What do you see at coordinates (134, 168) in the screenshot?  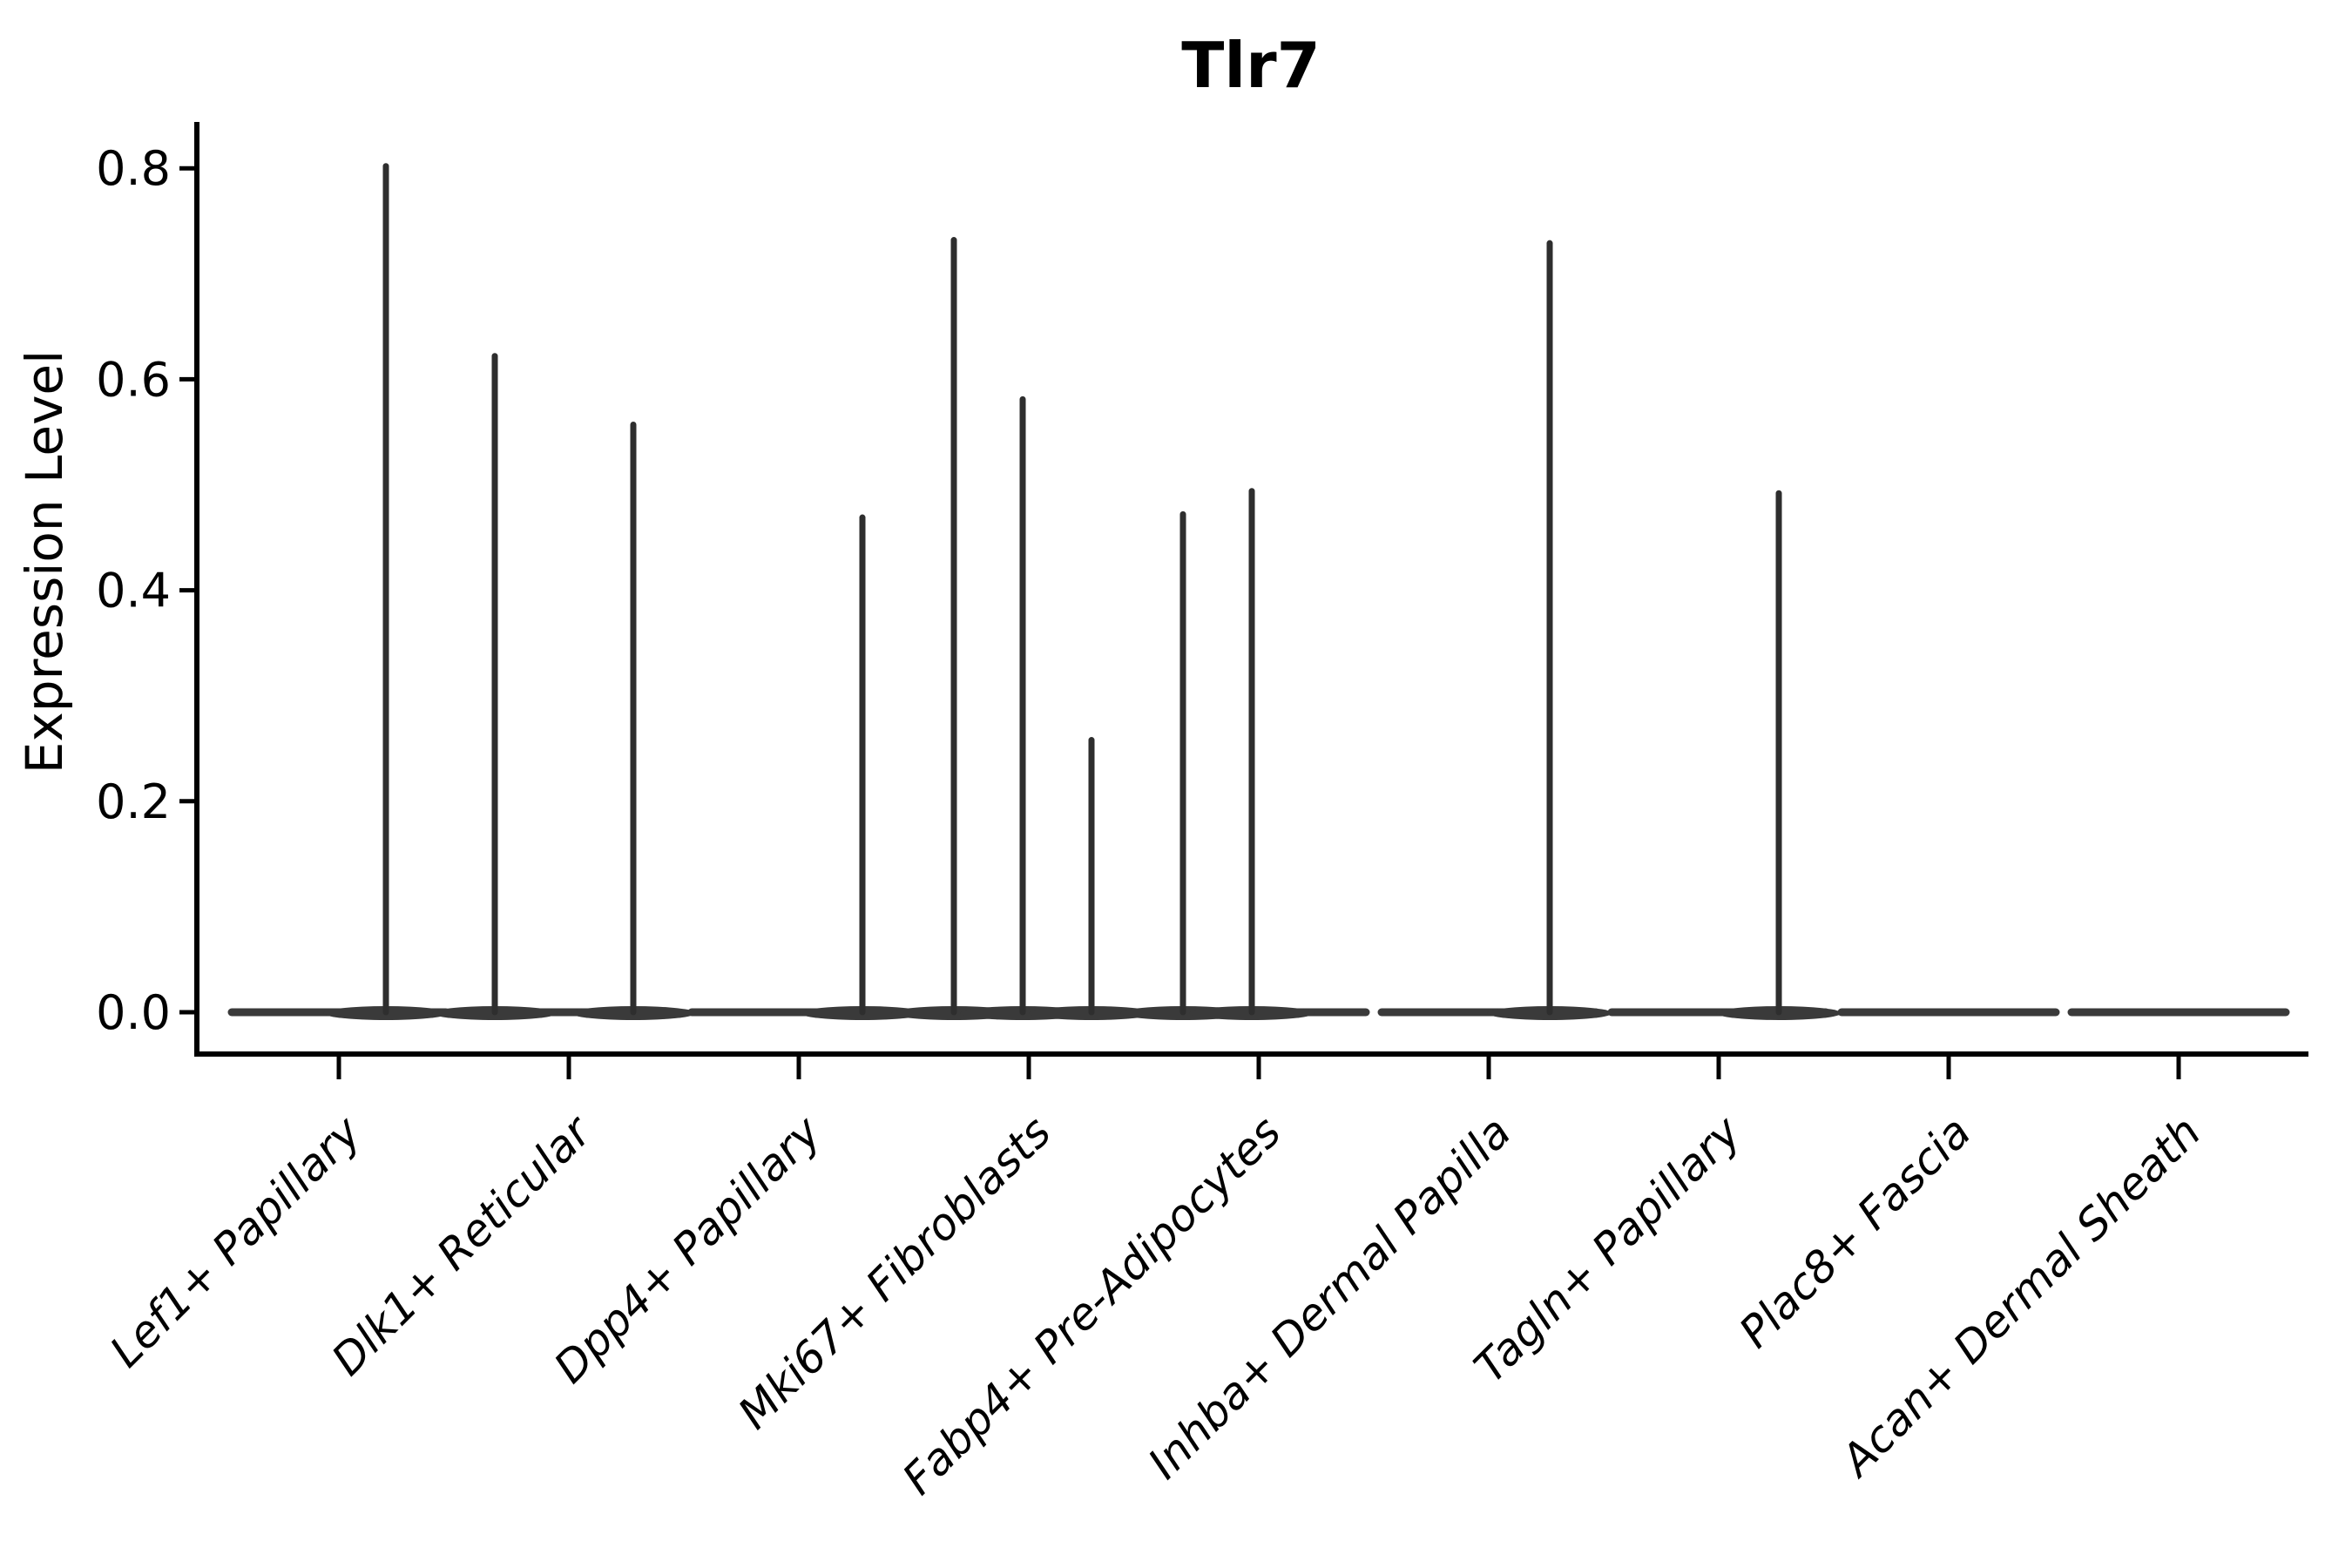 I see `y-tick-label: 0.8` at bounding box center [134, 168].